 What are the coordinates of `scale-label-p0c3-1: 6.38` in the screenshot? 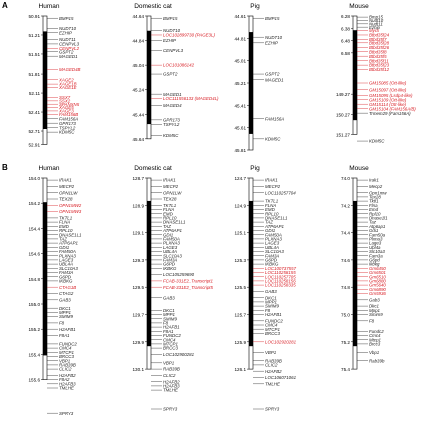 It's located at (345, 28).